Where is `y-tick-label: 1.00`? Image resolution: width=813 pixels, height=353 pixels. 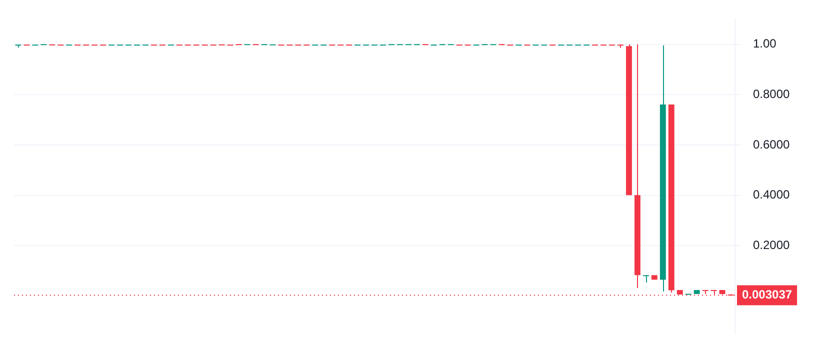
y-tick-label: 1.00 is located at coordinates (765, 43).